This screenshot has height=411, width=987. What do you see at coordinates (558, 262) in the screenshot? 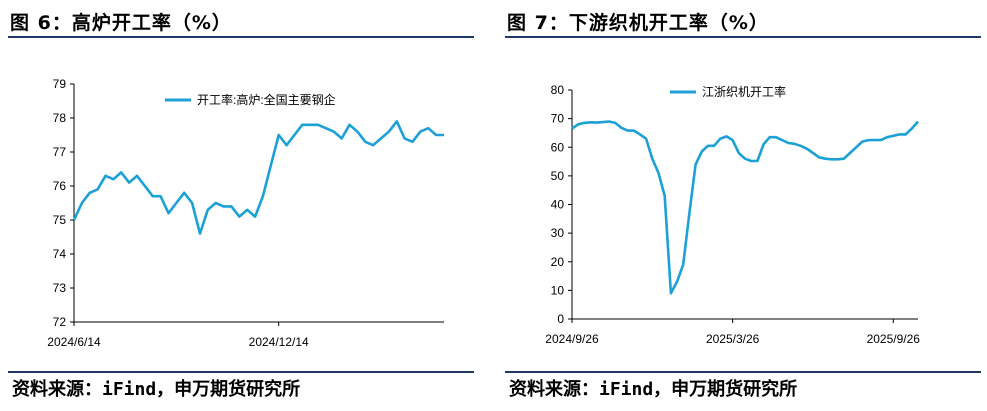
I see `y-tick-label: 20` at bounding box center [558, 262].